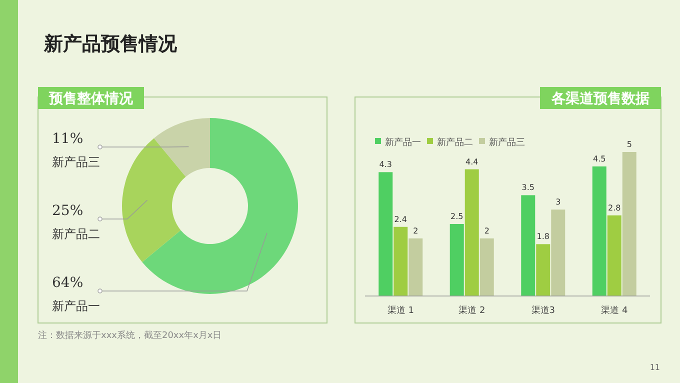 The height and width of the screenshot is (383, 680). What do you see at coordinates (472, 161) in the screenshot?
I see `data-label: 4.4` at bounding box center [472, 161].